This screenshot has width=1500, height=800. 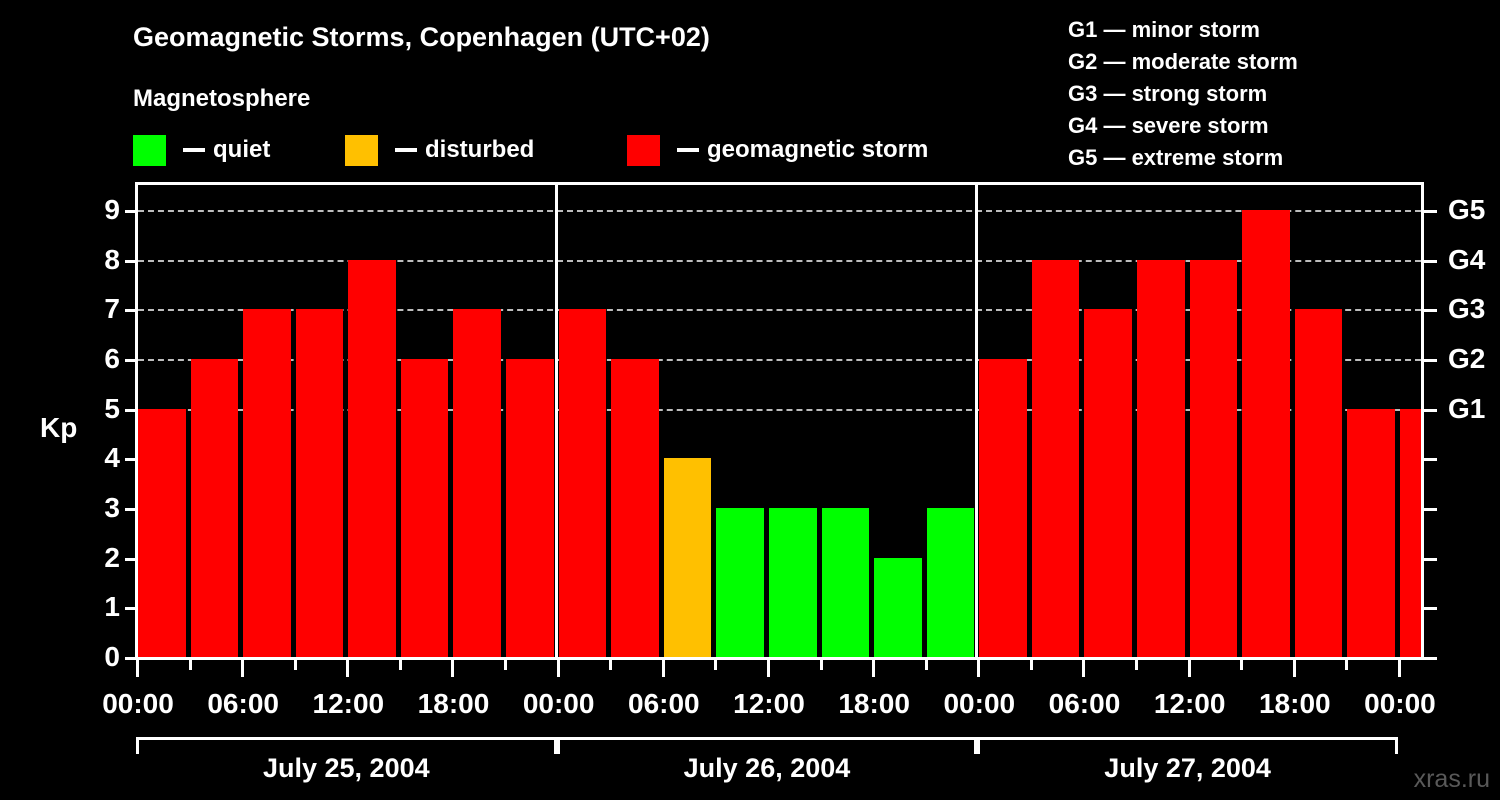 What do you see at coordinates (112, 507) in the screenshot?
I see `y-tick-label-3: 3` at bounding box center [112, 507].